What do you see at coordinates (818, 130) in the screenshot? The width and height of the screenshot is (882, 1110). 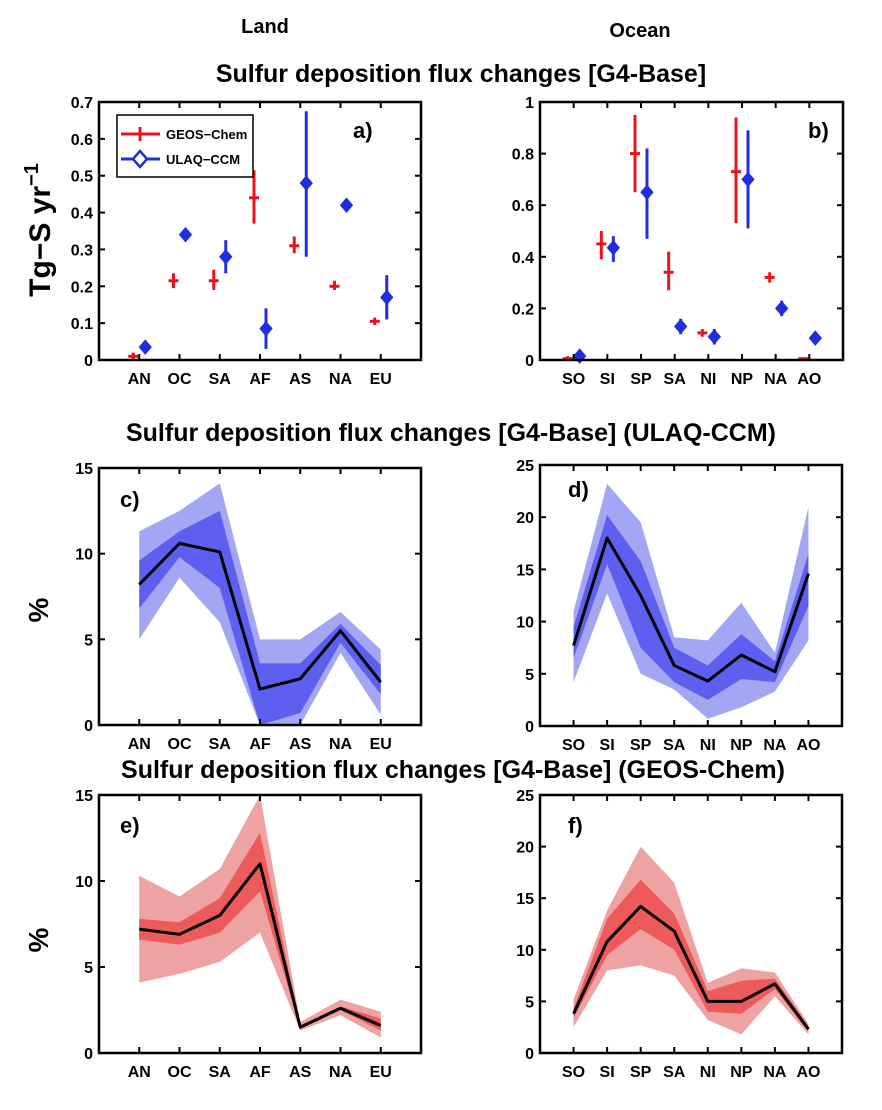 I see `panel-label-b: b)` at bounding box center [818, 130].